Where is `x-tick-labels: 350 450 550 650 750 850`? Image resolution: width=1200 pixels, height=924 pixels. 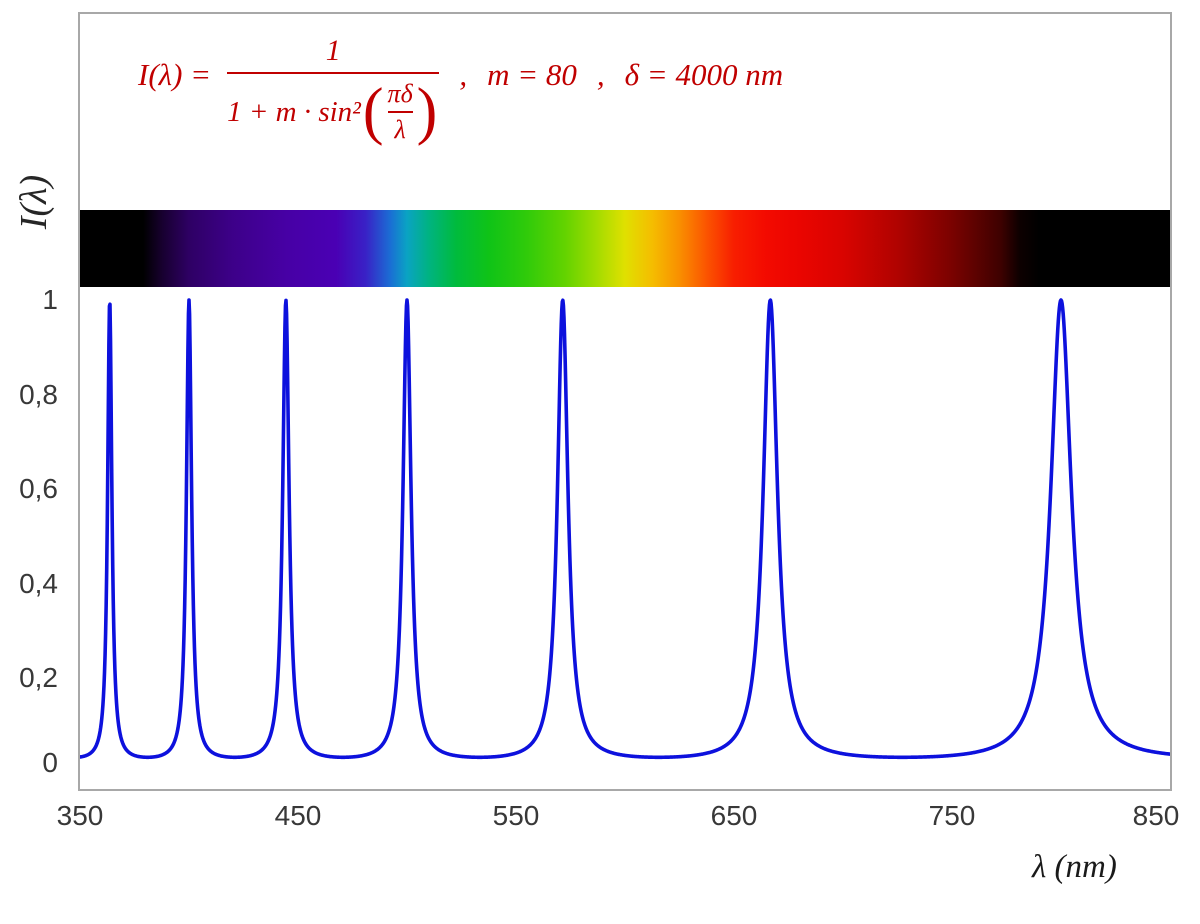 x-tick-labels: 350 450 550 650 750 850 is located at coordinates (600, 820).